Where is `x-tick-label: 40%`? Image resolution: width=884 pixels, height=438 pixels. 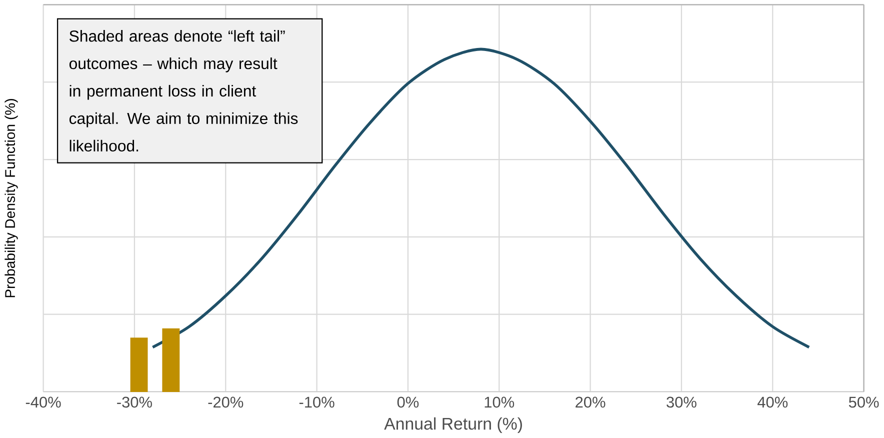
x-tick-label: 40% is located at coordinates (773, 402).